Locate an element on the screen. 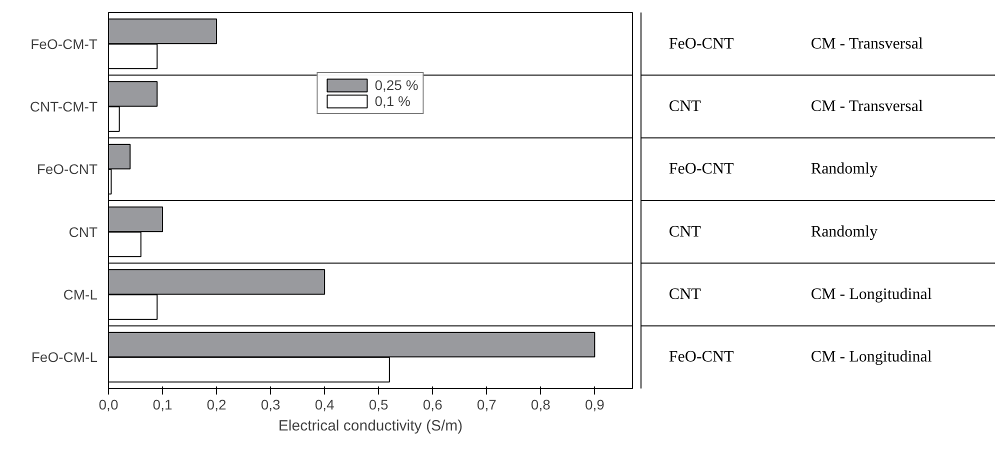 The width and height of the screenshot is (1000, 455). x-tick-label: 0,2 is located at coordinates (216, 404).